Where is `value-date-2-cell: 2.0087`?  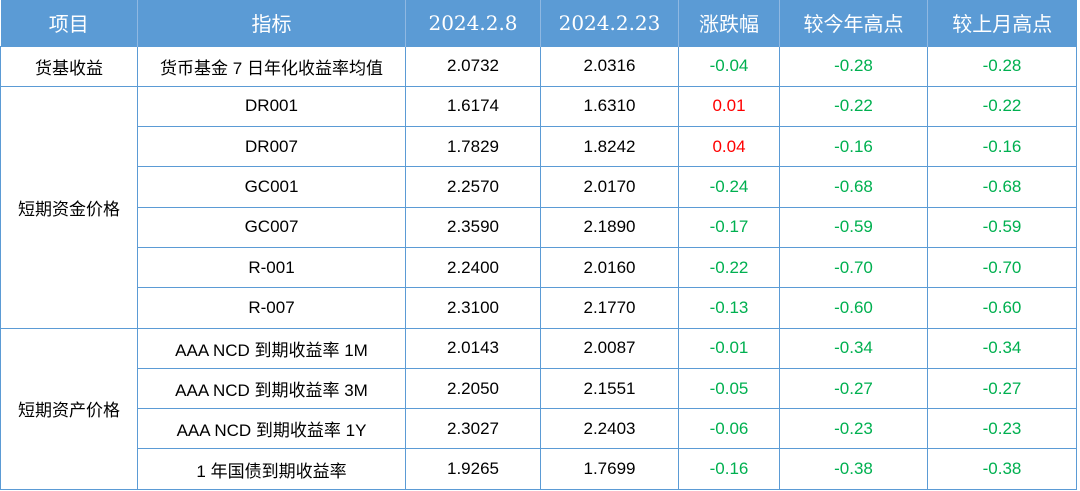 value-date-2-cell: 2.0087 is located at coordinates (609, 348).